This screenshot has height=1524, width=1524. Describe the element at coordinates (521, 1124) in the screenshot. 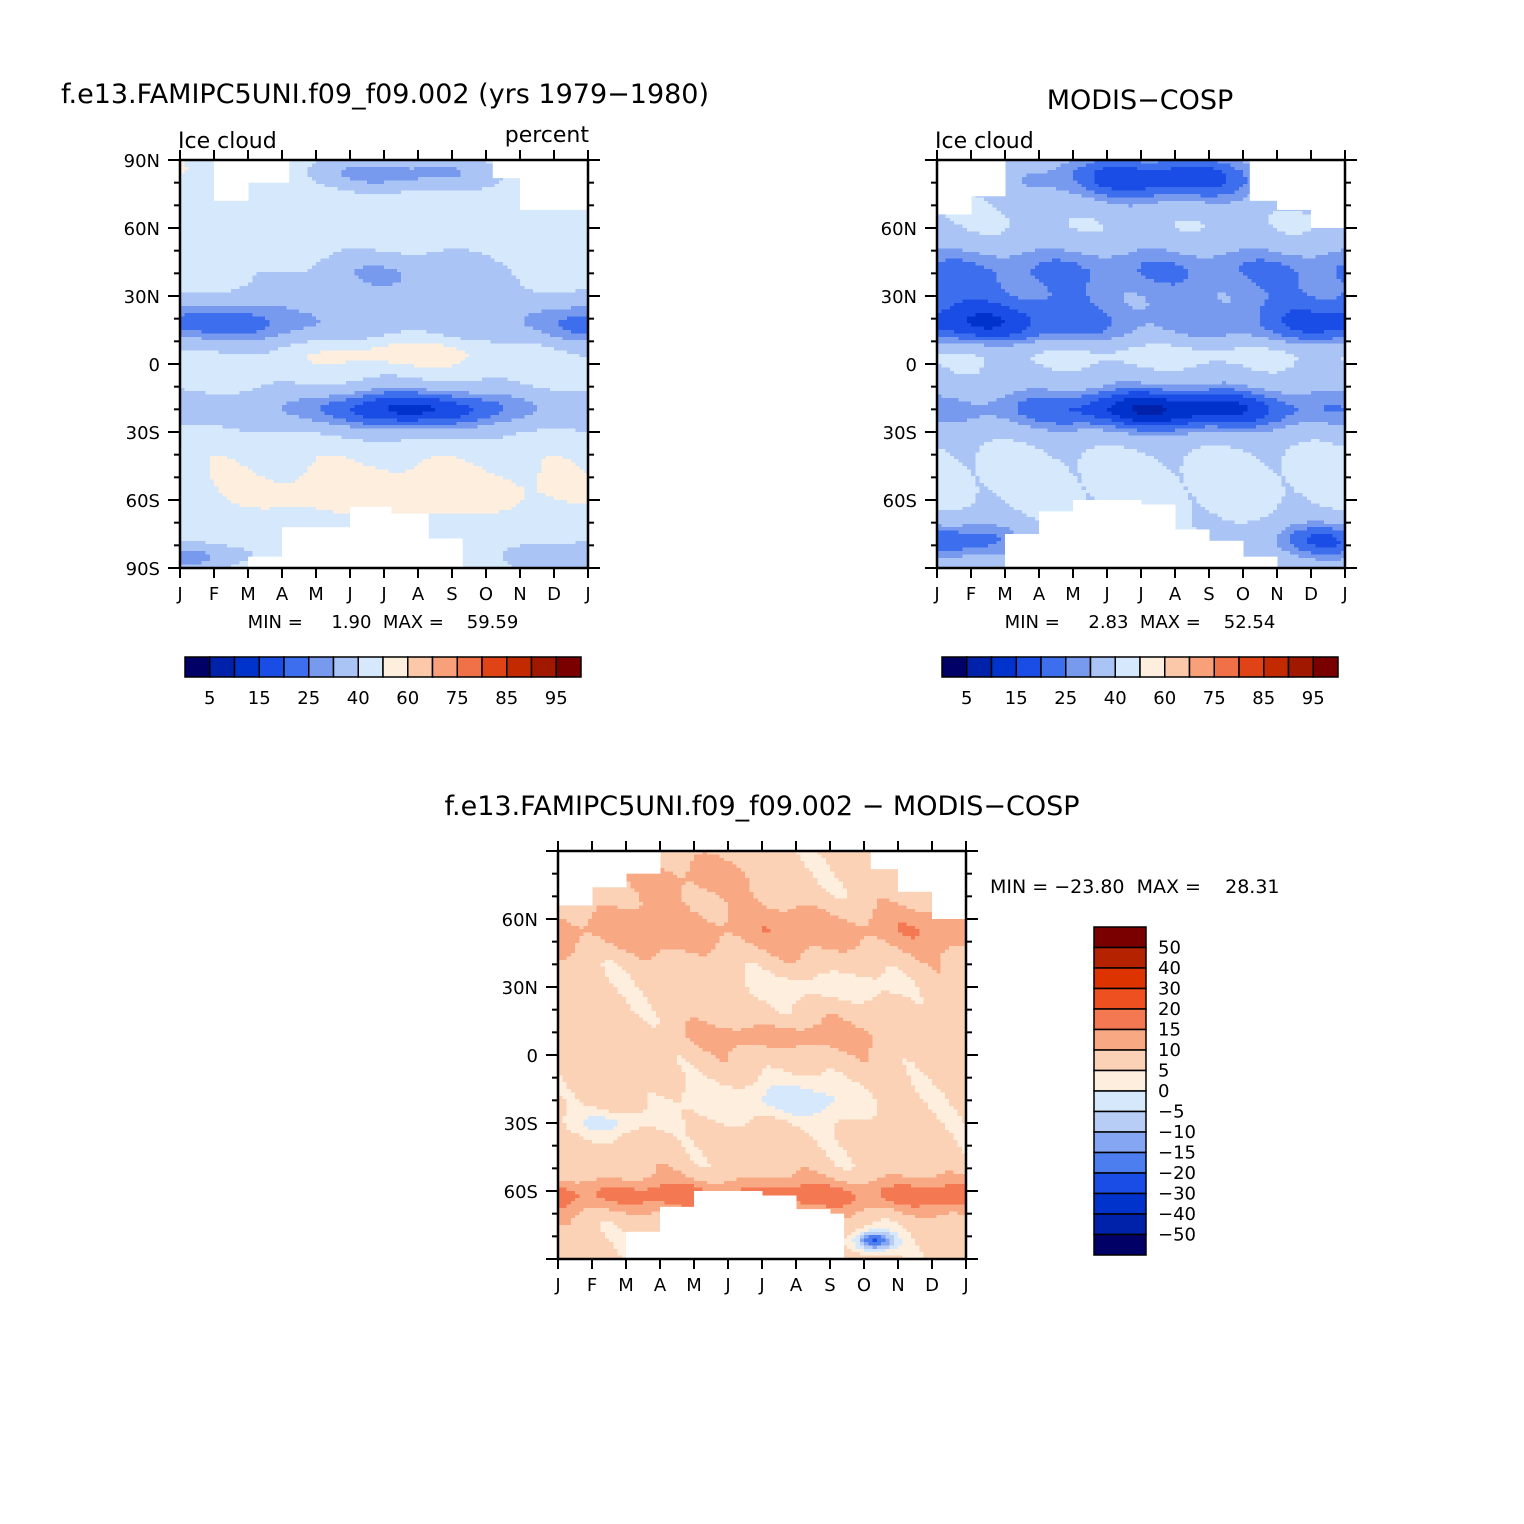

I see `diff-ytick-label: 30S` at that location.